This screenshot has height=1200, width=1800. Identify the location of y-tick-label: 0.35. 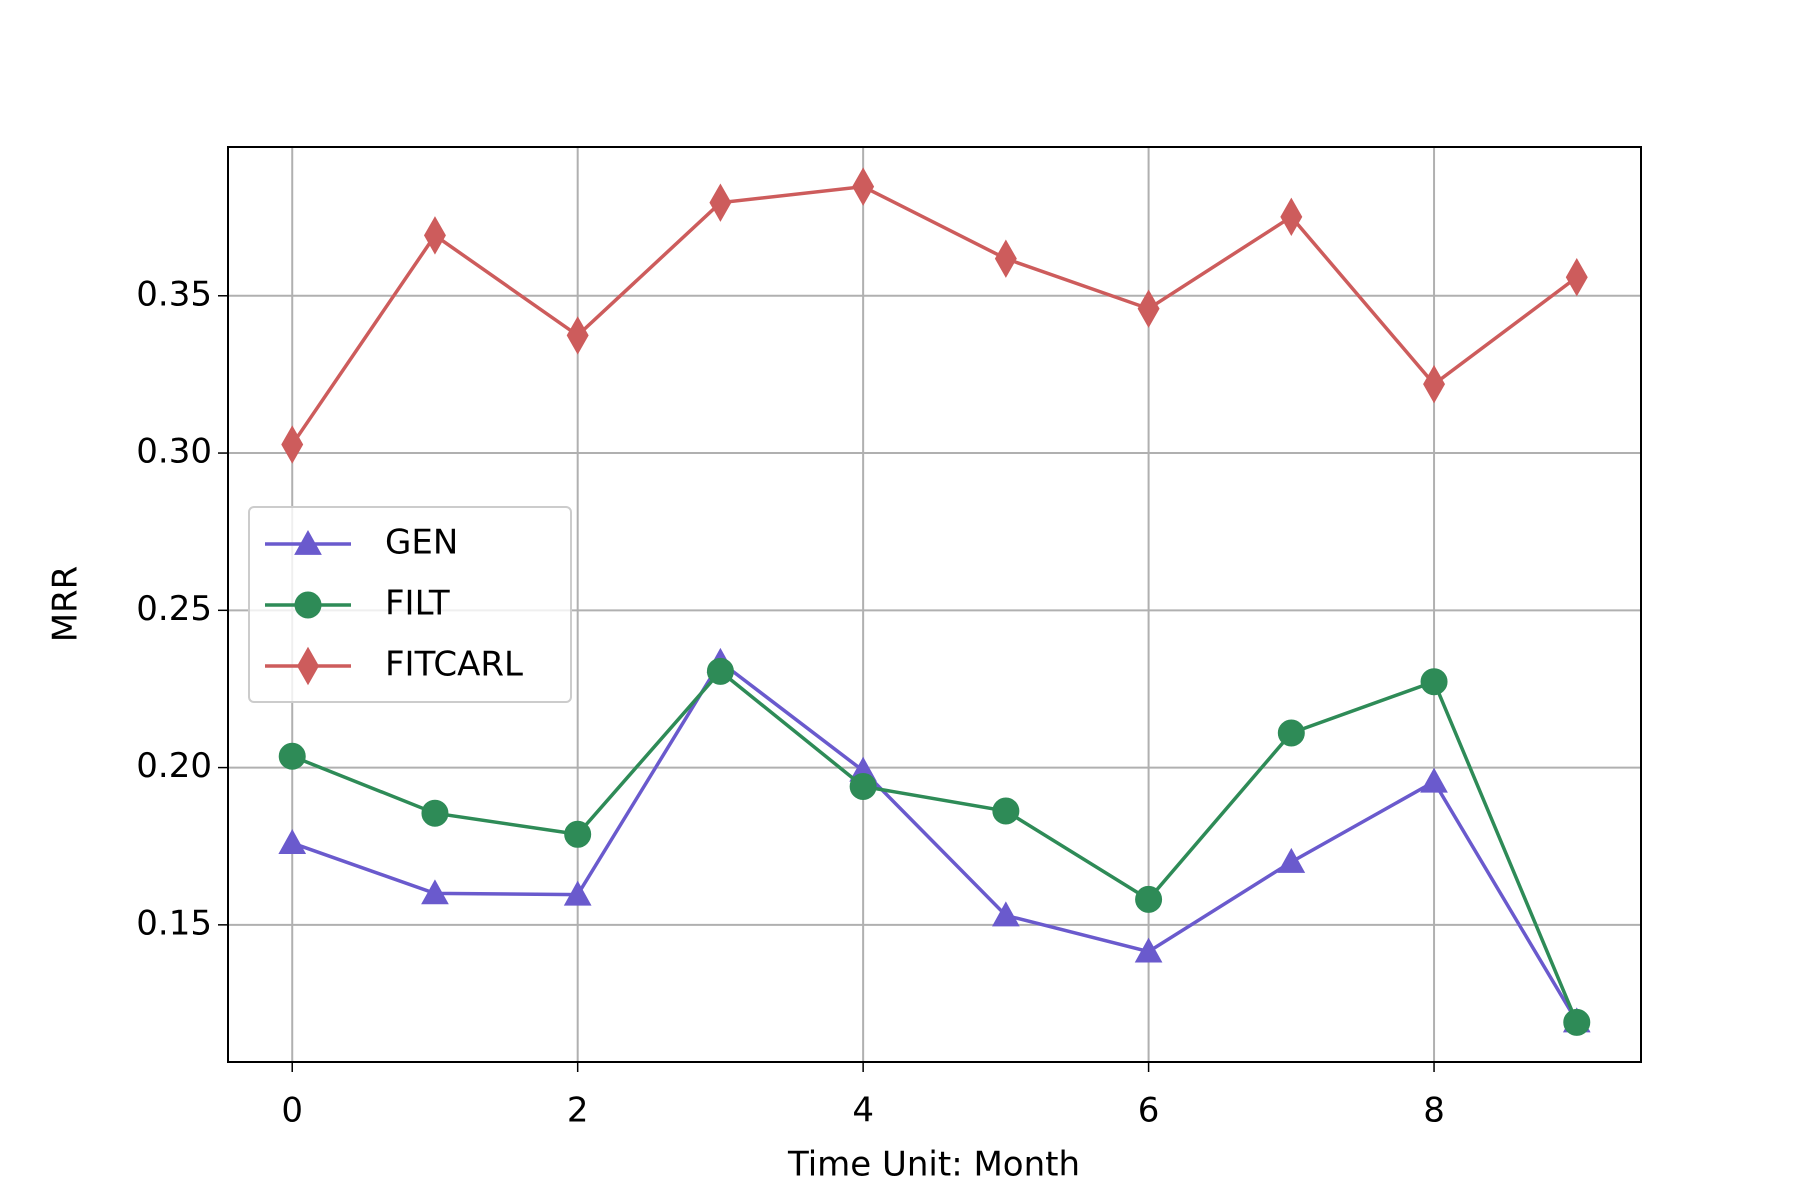
(174, 294).